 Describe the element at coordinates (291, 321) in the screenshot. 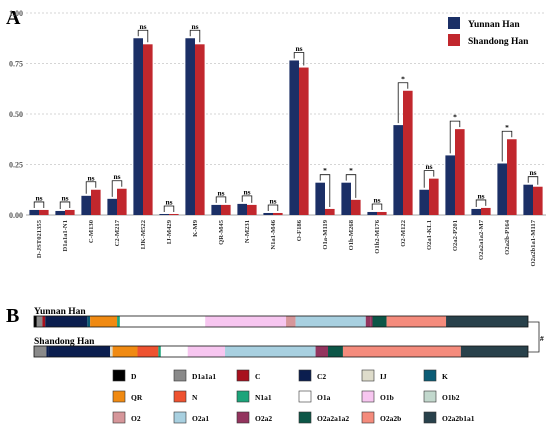

I see `segment-O2` at that location.